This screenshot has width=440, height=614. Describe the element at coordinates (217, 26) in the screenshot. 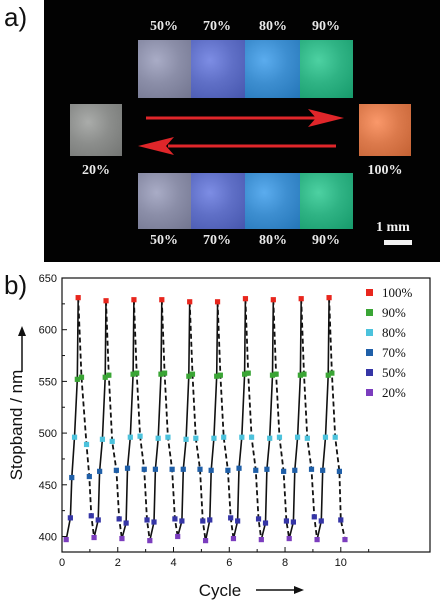

I see `top-label-70: 70%` at that location.